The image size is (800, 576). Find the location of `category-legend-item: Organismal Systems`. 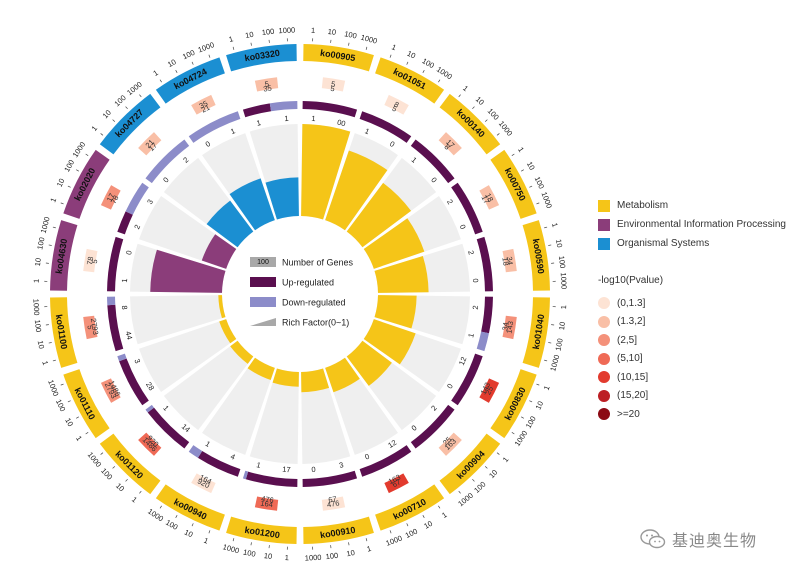

category-legend-item: Organismal Systems is located at coordinates (698, 243).